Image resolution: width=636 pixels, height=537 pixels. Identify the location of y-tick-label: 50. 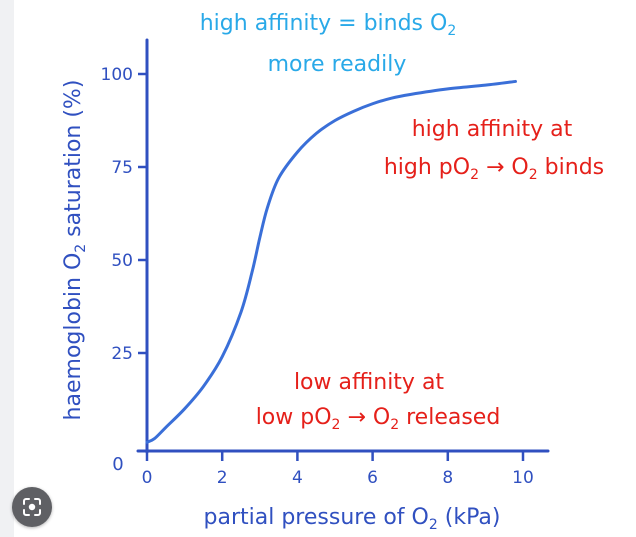
(122, 261).